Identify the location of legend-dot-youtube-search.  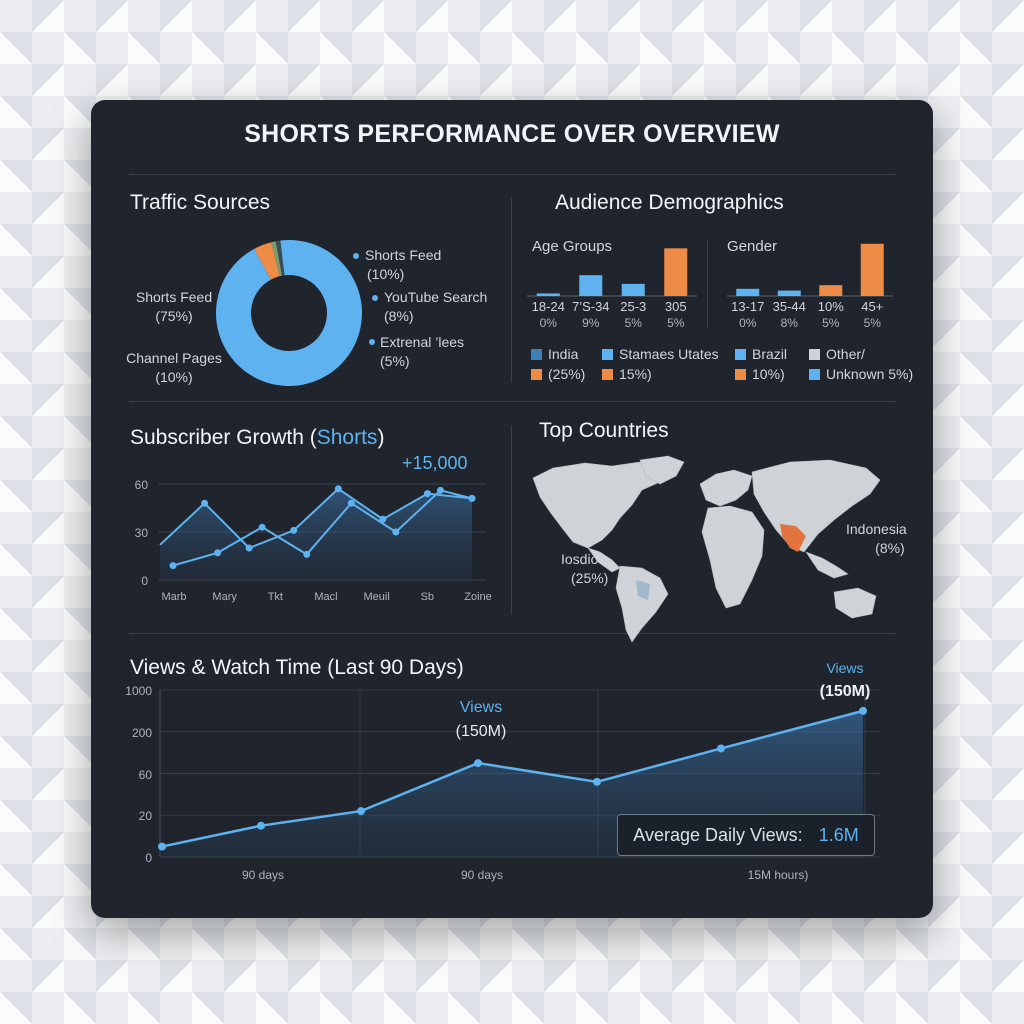
(375, 298).